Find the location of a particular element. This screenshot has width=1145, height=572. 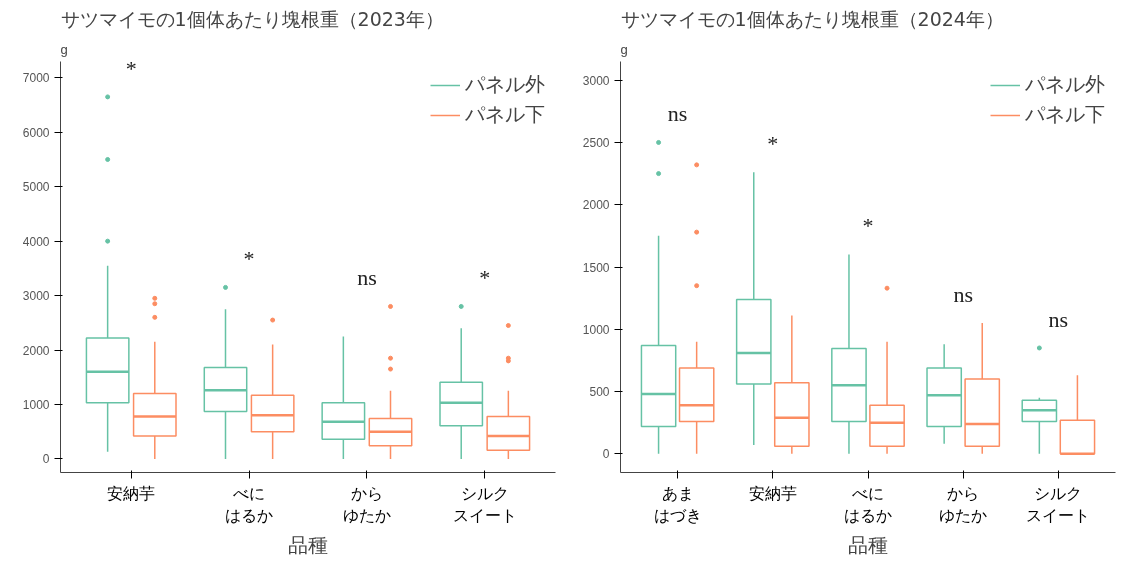

chart-title: サツマイモの1個体あたり塊根重（2023年） is located at coordinates (252, 18).